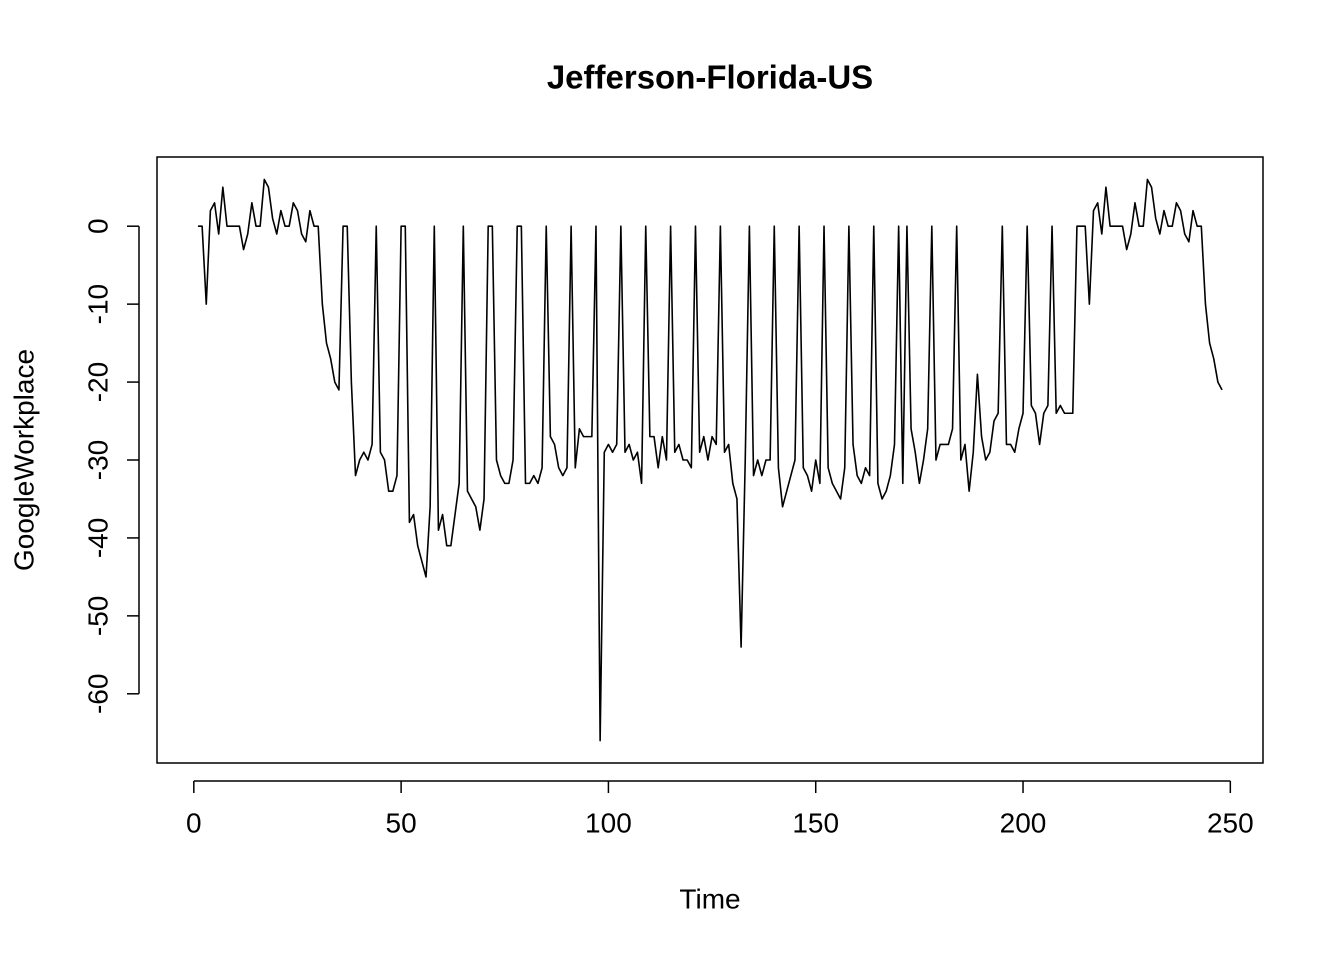 This screenshot has height=960, width=1344. Describe the element at coordinates (97, 304) in the screenshot. I see `y-tick-label: -10` at that location.